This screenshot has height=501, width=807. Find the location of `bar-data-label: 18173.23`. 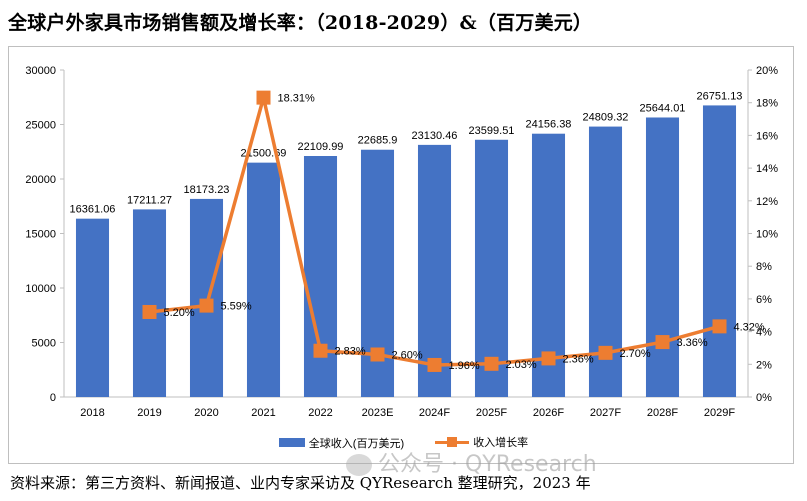

bar-data-label: 18173.23 is located at coordinates (207, 190).